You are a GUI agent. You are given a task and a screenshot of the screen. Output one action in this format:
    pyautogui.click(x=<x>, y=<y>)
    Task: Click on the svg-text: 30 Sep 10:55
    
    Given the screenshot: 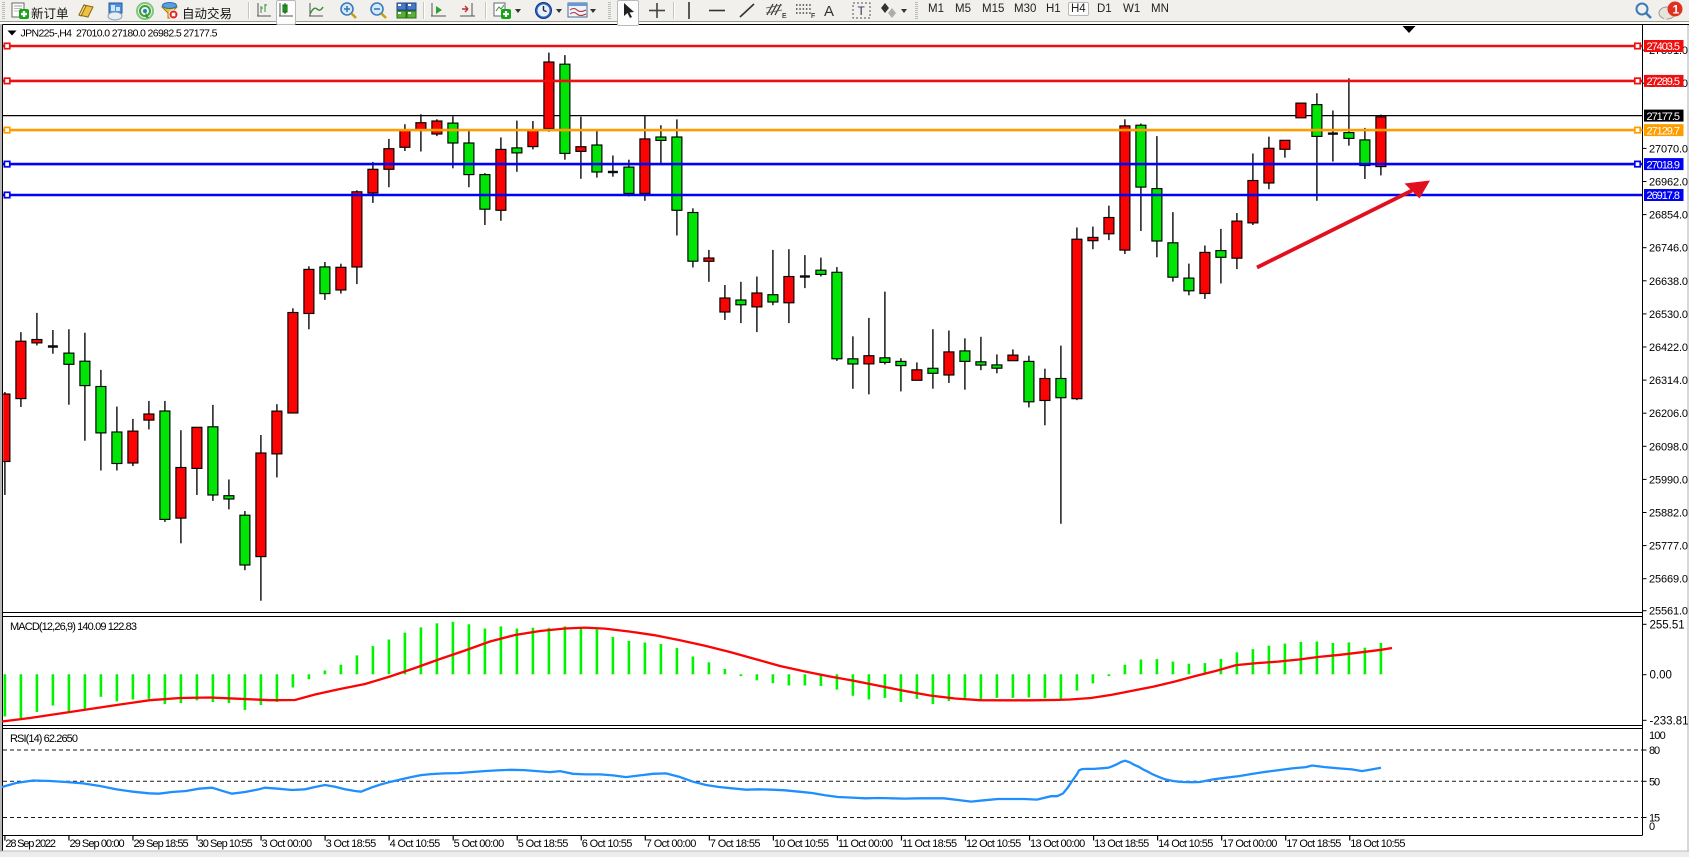 What is the action you would take?
    pyautogui.click(x=225, y=844)
    